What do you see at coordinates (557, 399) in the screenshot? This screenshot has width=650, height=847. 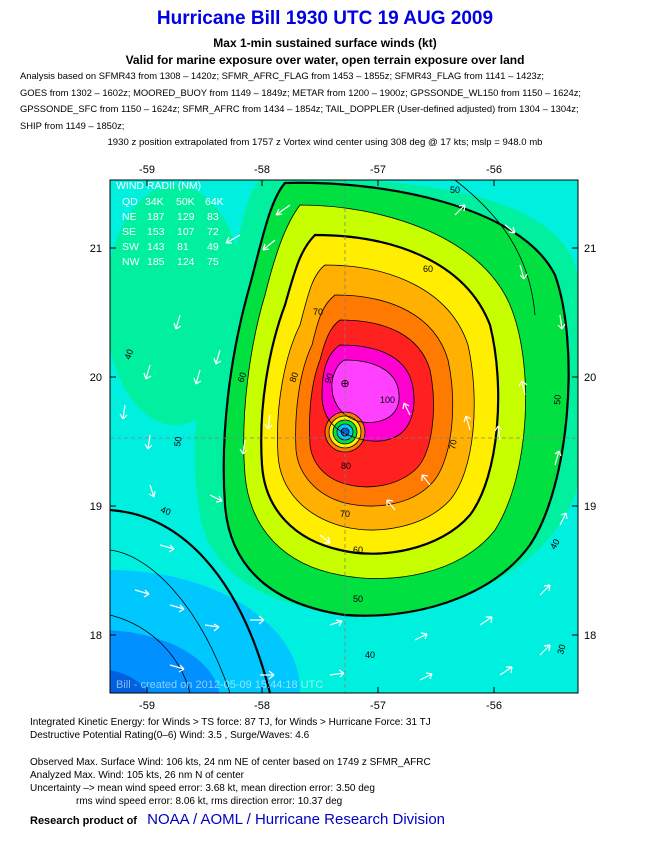 I see `contour-label-50-east: 50` at bounding box center [557, 399].